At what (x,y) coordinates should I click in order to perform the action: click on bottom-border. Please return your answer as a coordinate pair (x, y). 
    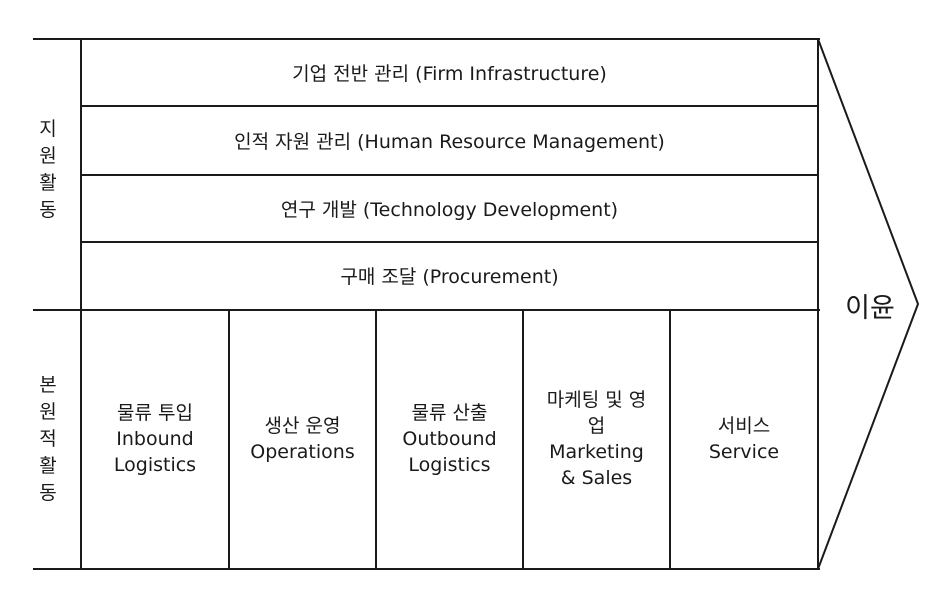
    Looking at the image, I should click on (426, 569).